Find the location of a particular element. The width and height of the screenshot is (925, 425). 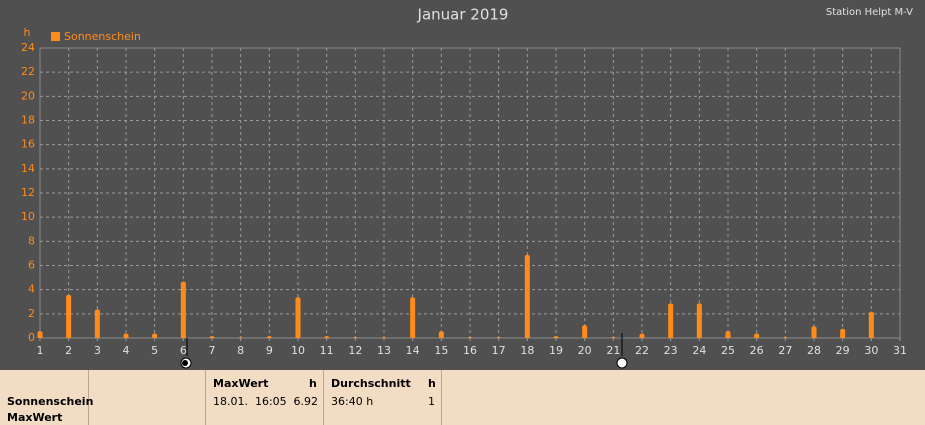

x-tick-label: 5 is located at coordinates (154, 350).